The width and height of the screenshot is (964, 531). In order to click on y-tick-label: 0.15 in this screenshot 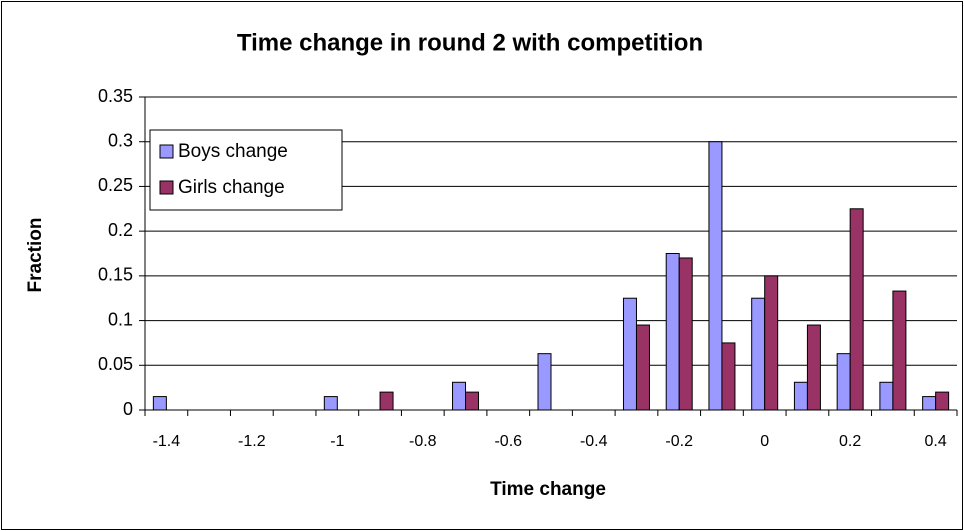, I will do `click(115, 275)`.